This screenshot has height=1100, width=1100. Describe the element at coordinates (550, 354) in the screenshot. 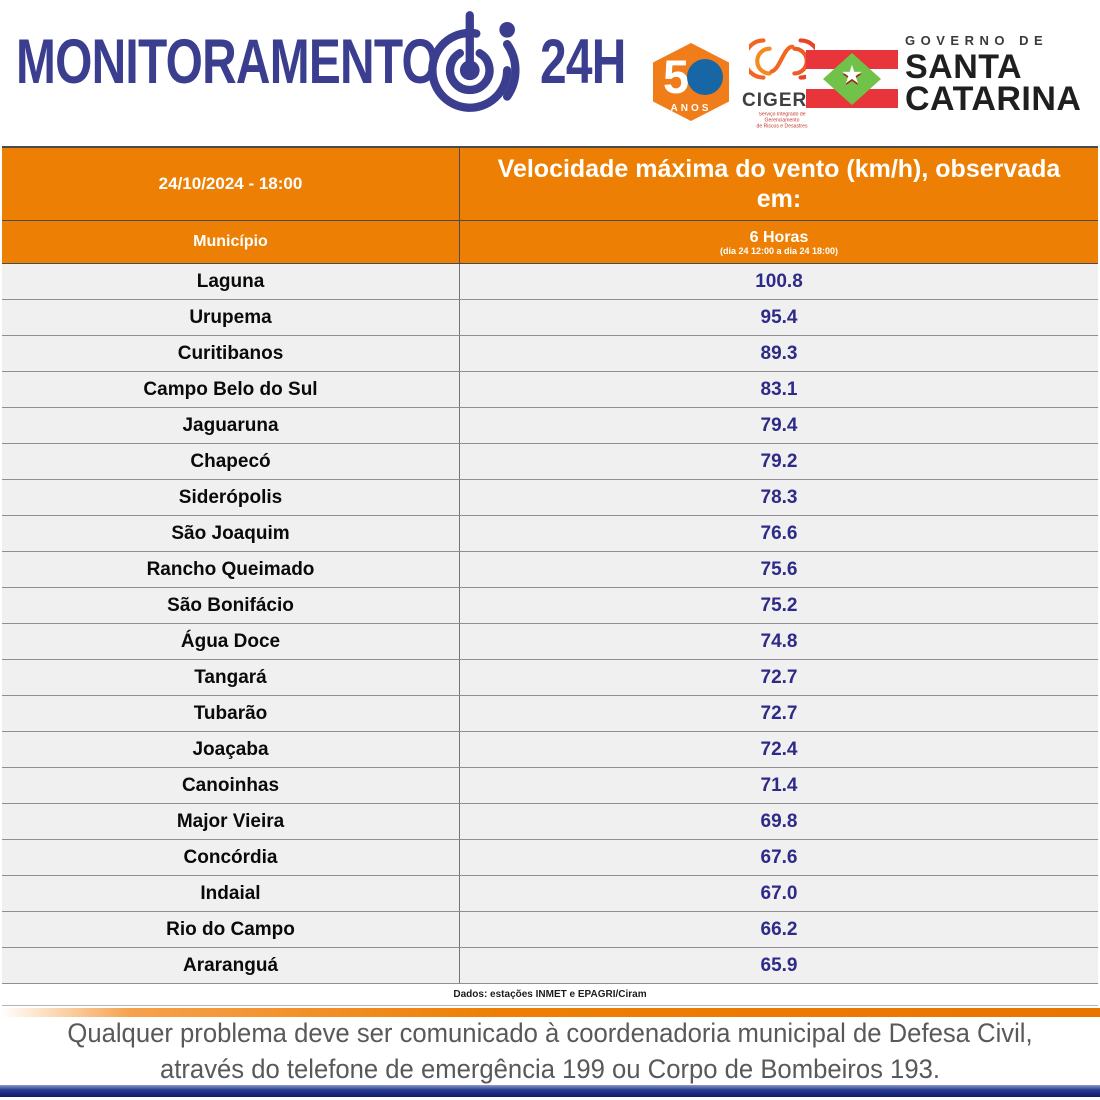

I see `table-row: Curitibanos 89.3` at that location.